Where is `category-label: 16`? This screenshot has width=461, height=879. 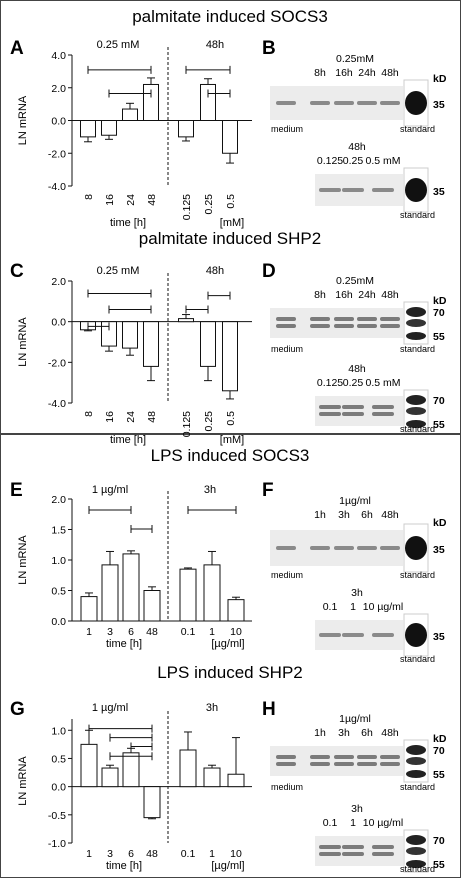
category-label: 16 is located at coordinates (110, 417).